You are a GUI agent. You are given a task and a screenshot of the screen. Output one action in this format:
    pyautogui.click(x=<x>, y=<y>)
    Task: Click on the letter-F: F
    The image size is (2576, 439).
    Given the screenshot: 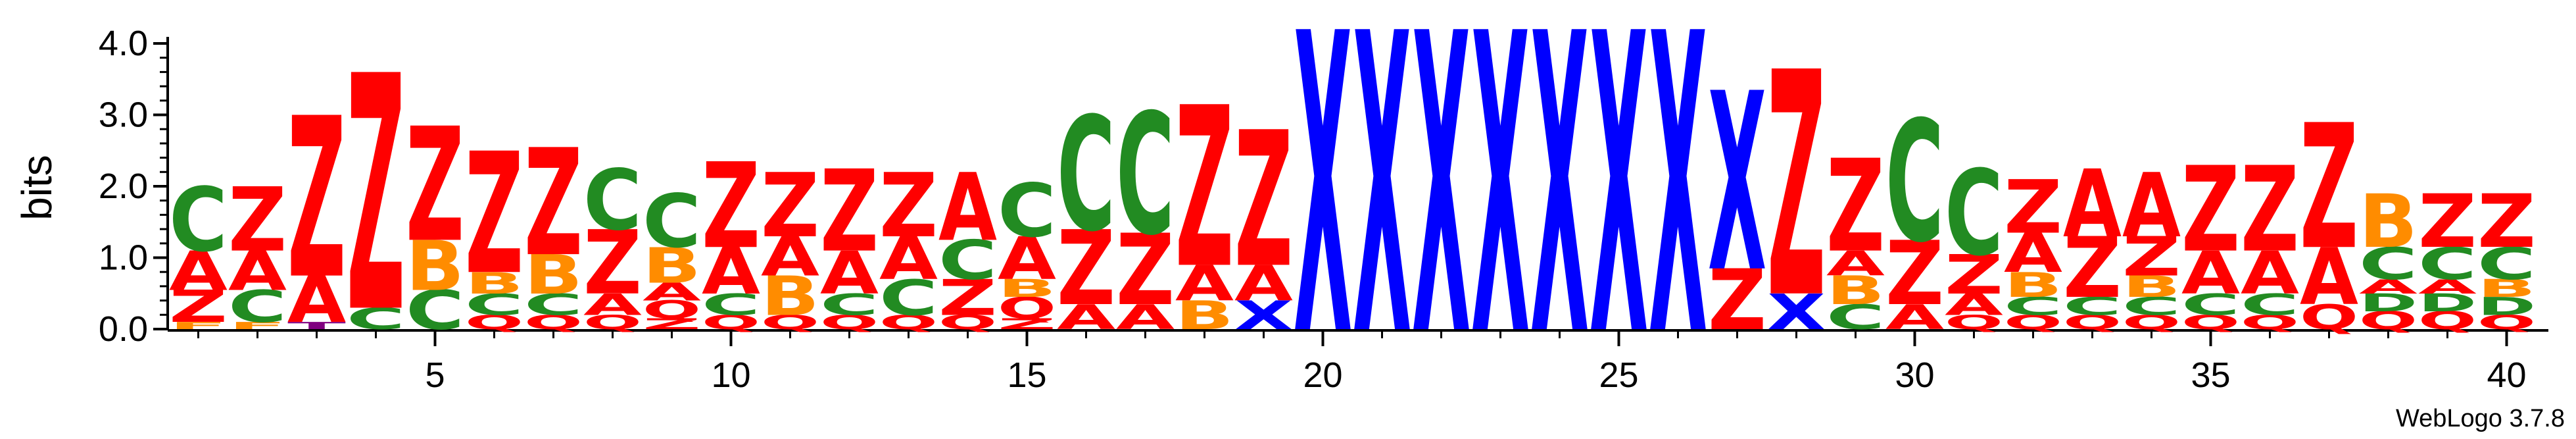 What is the action you would take?
    pyautogui.click(x=257, y=325)
    